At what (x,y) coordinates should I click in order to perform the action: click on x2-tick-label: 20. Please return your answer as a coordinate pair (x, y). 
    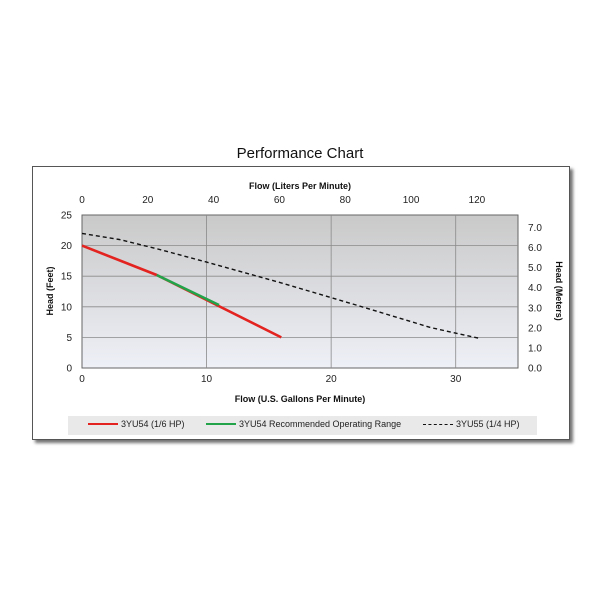
    Looking at the image, I should click on (148, 200).